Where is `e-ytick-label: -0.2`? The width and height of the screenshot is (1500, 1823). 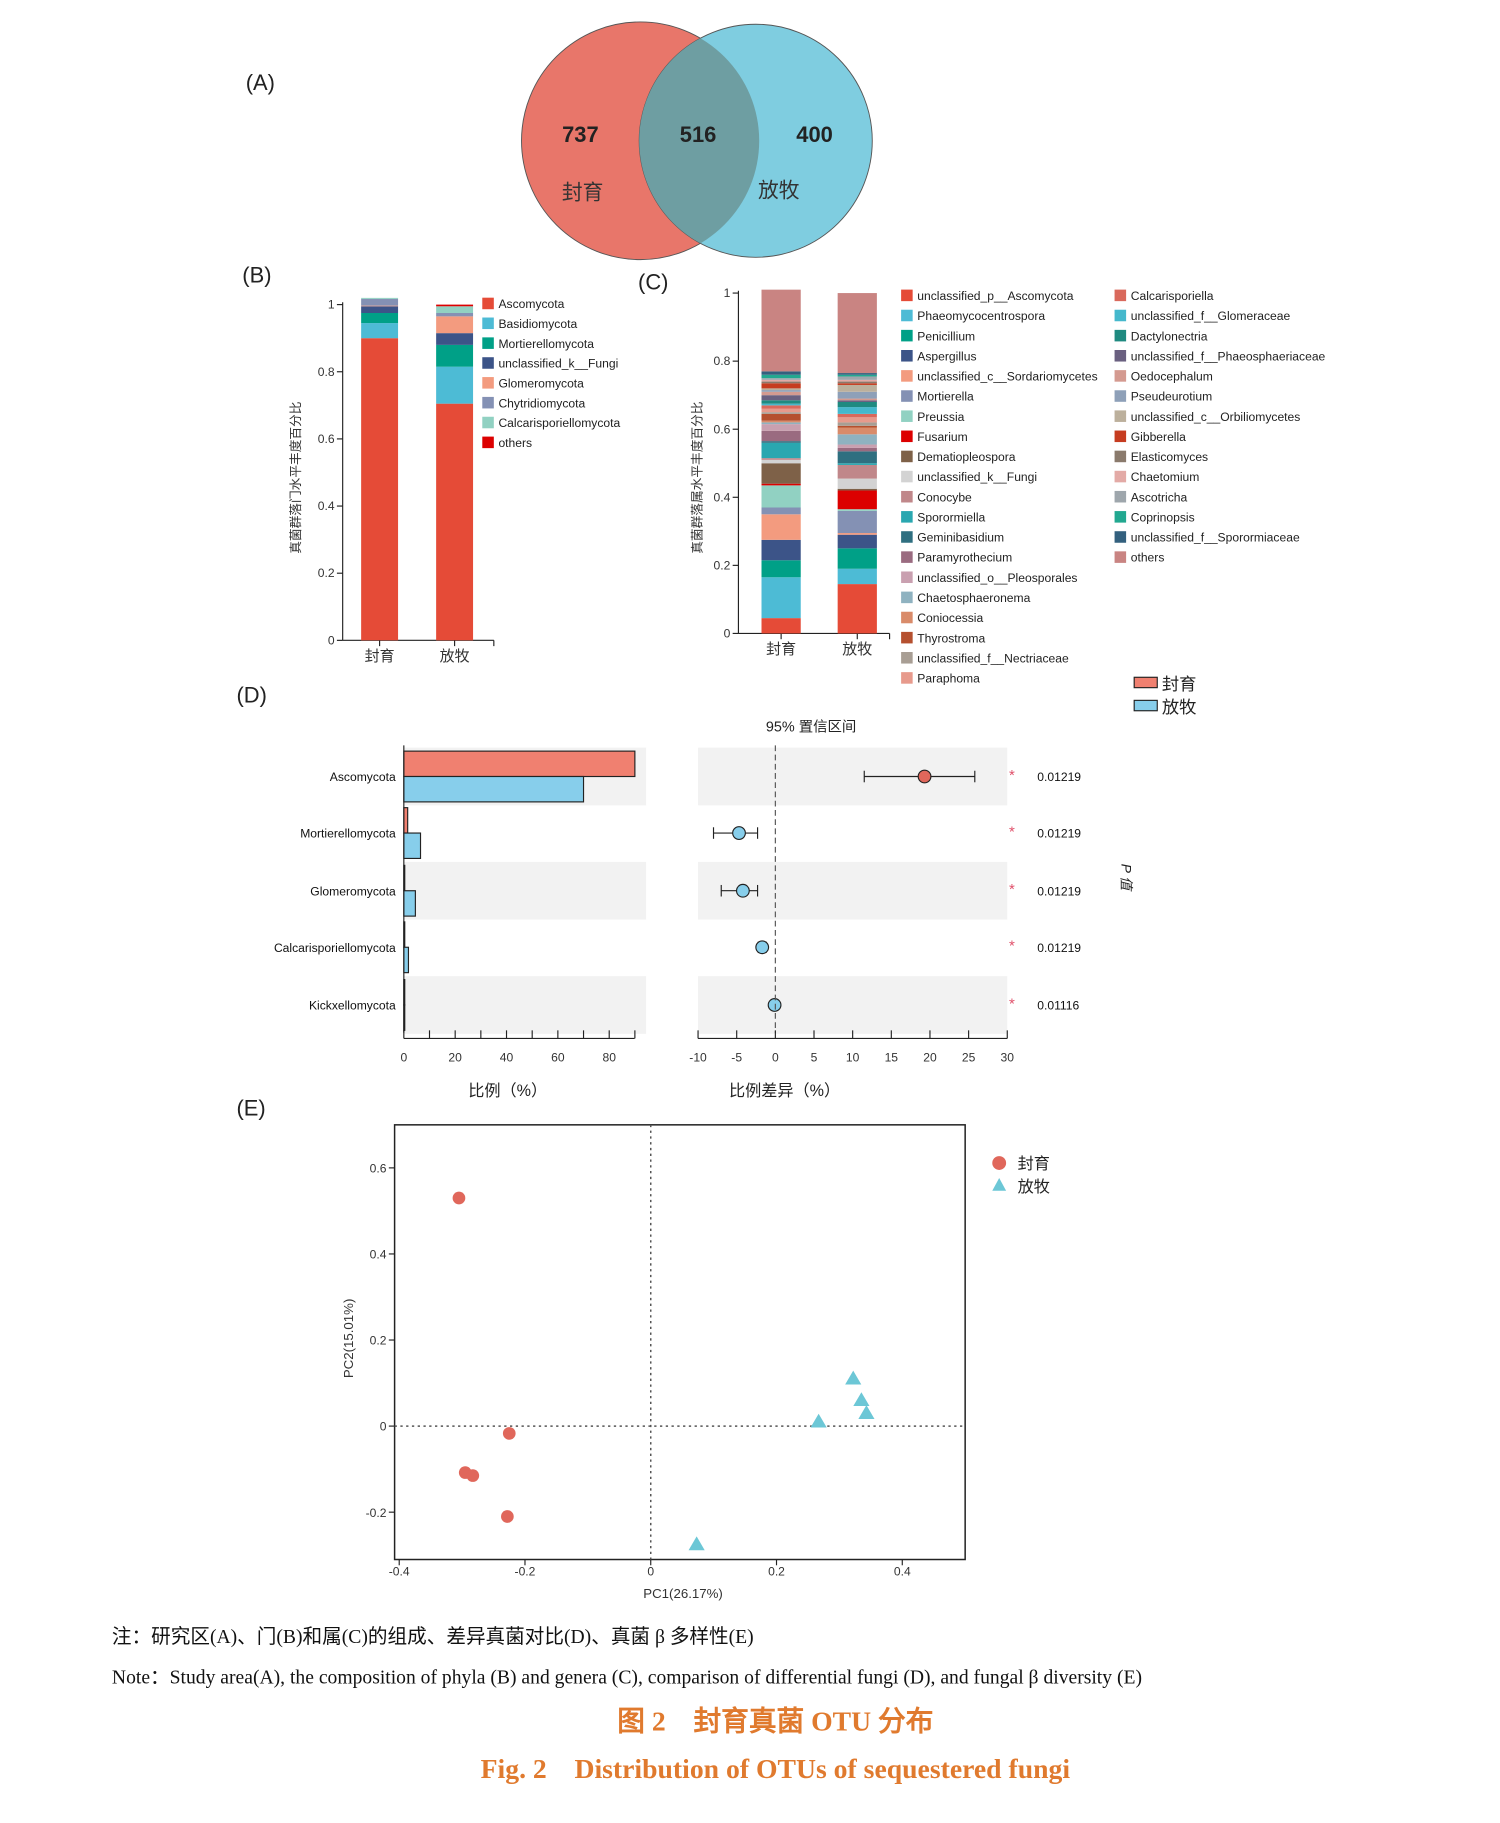 e-ytick-label: -0.2 is located at coordinates (376, 1513).